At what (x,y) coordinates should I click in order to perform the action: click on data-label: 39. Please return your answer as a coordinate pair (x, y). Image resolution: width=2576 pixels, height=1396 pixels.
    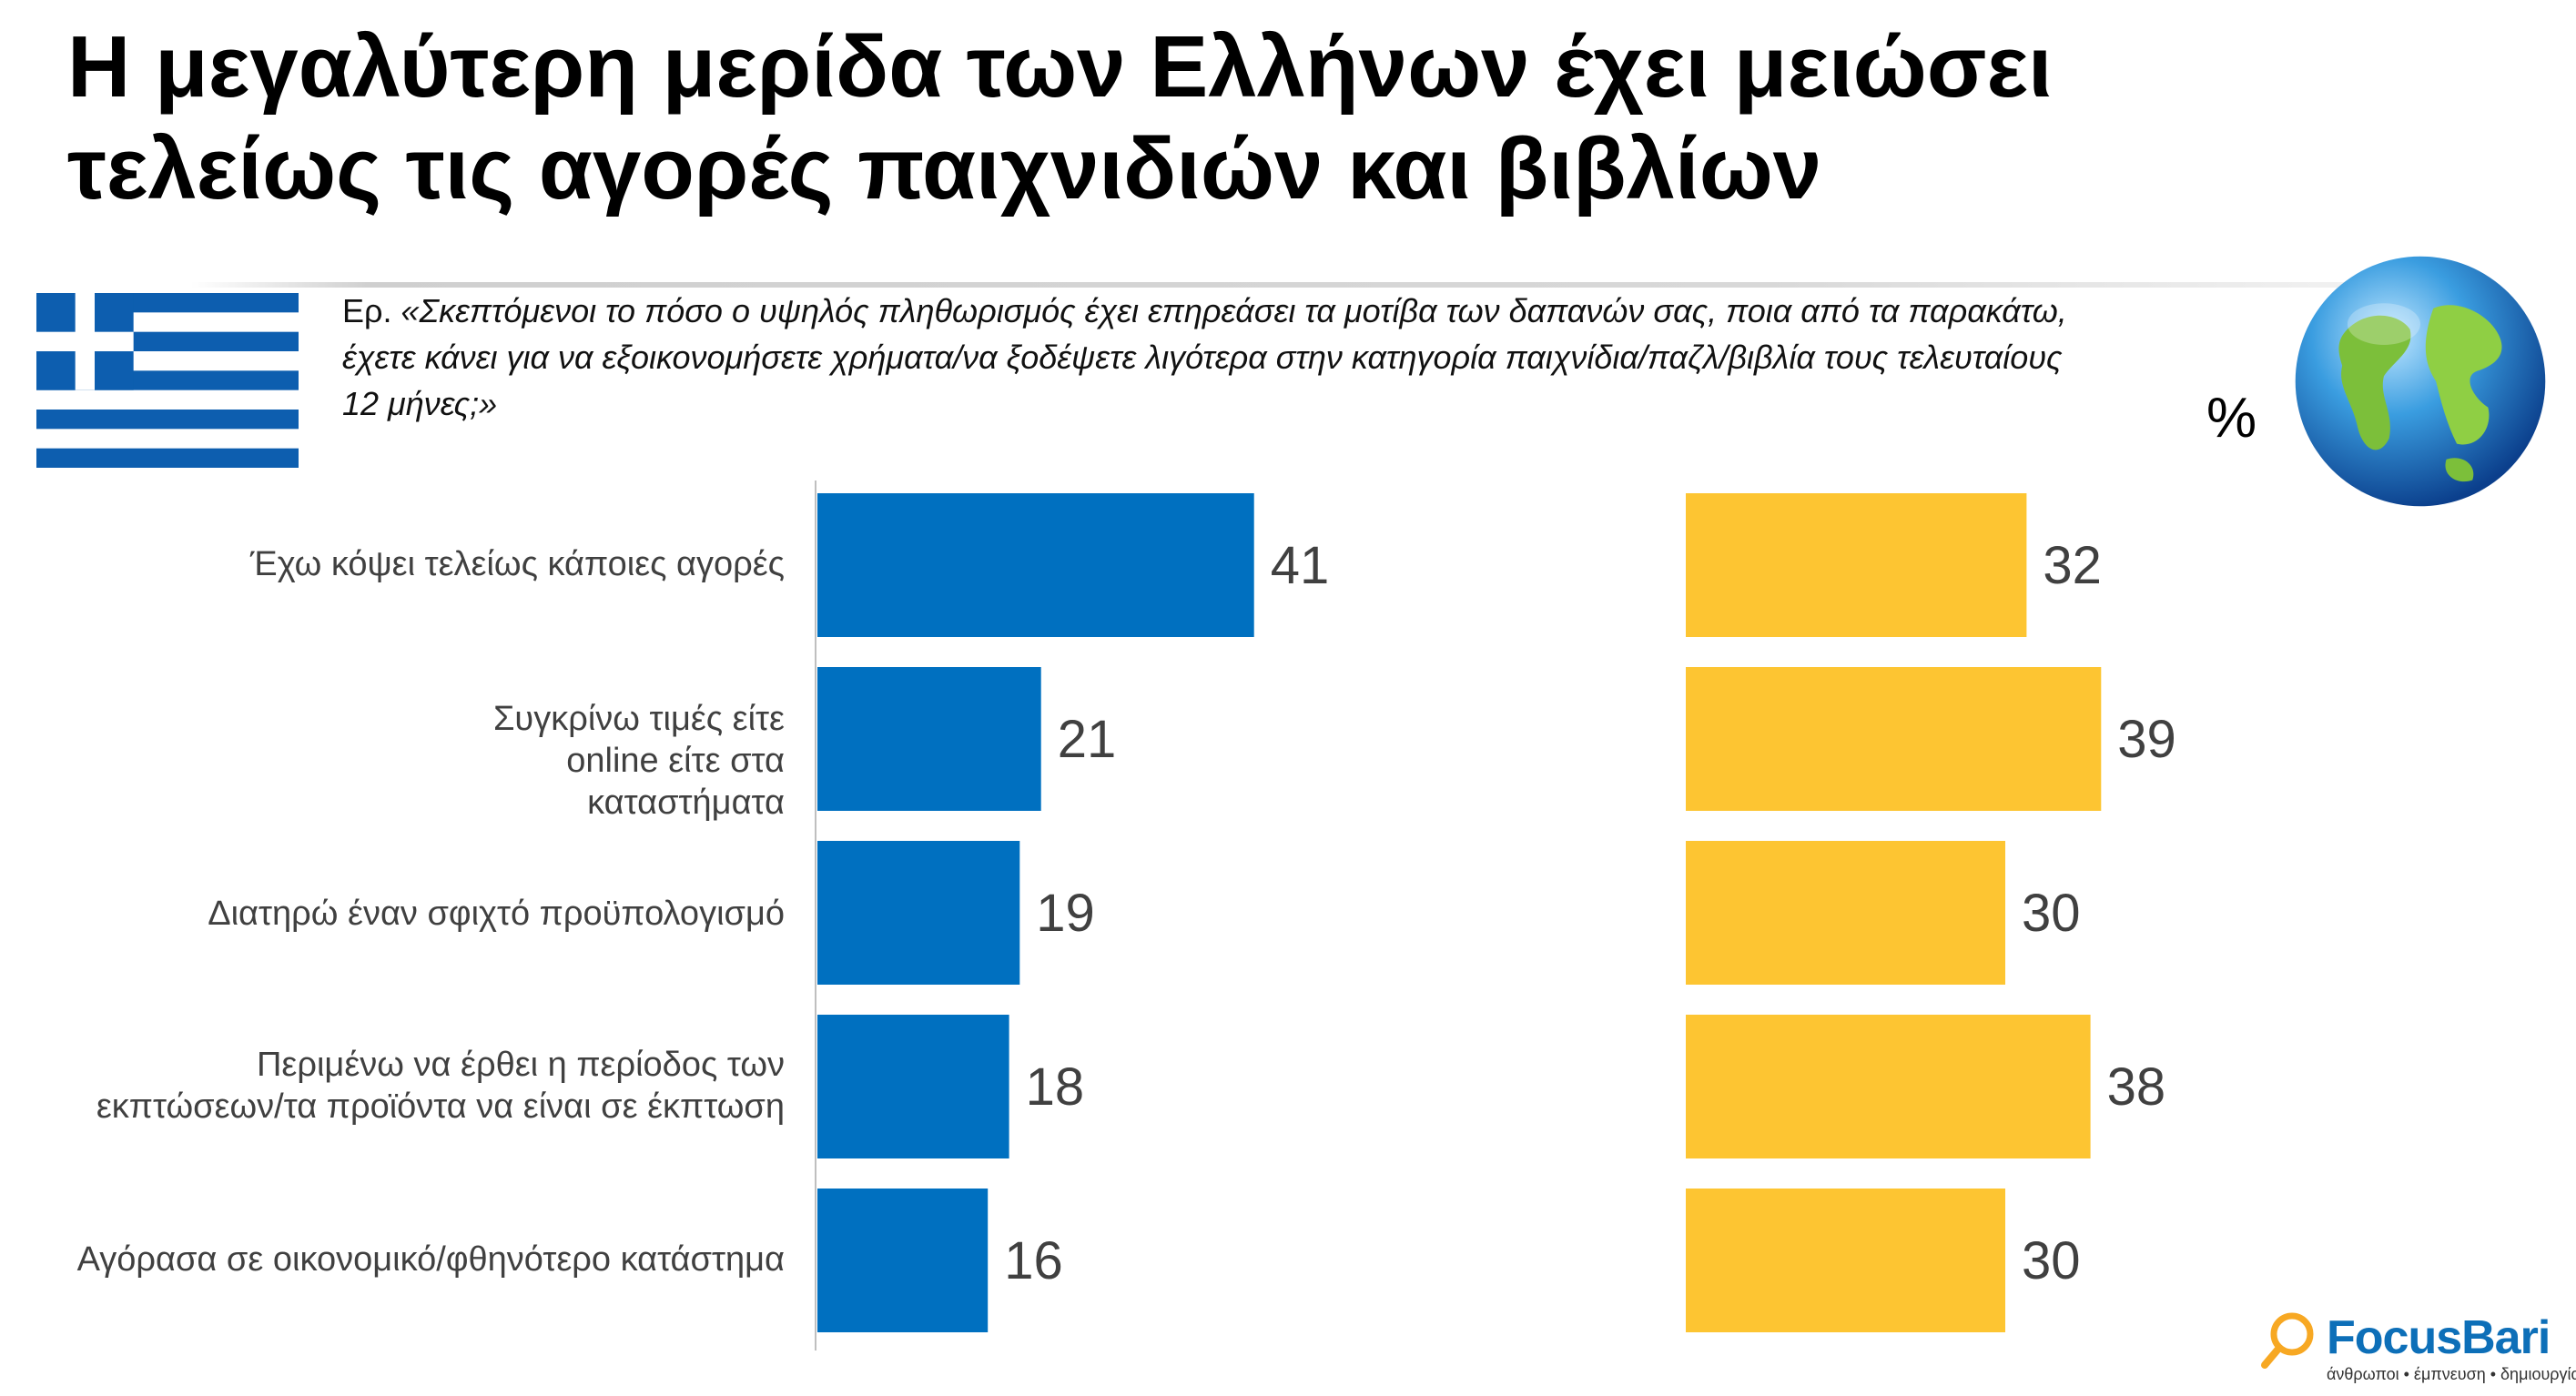
    Looking at the image, I should click on (2146, 739).